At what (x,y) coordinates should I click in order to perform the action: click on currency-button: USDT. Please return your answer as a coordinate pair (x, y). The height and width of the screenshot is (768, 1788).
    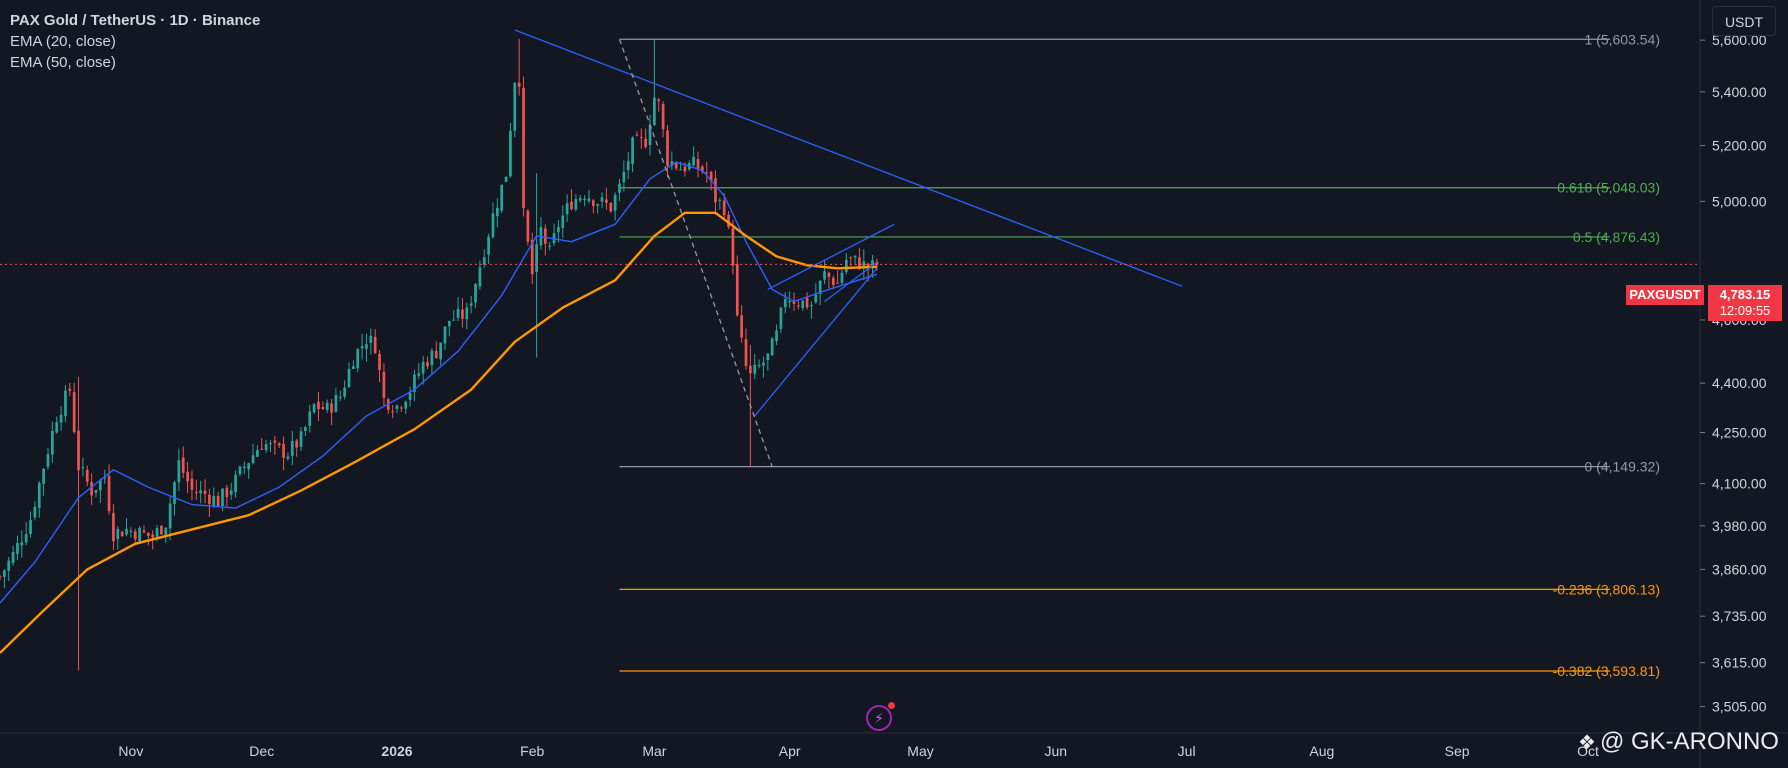
    Looking at the image, I should click on (1744, 21).